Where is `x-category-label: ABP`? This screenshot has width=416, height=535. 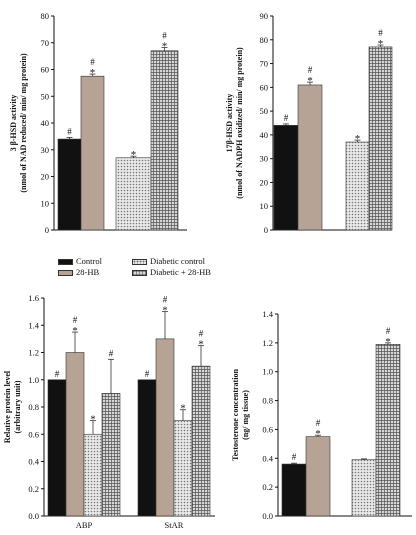 x-category-label: ABP is located at coordinates (84, 525).